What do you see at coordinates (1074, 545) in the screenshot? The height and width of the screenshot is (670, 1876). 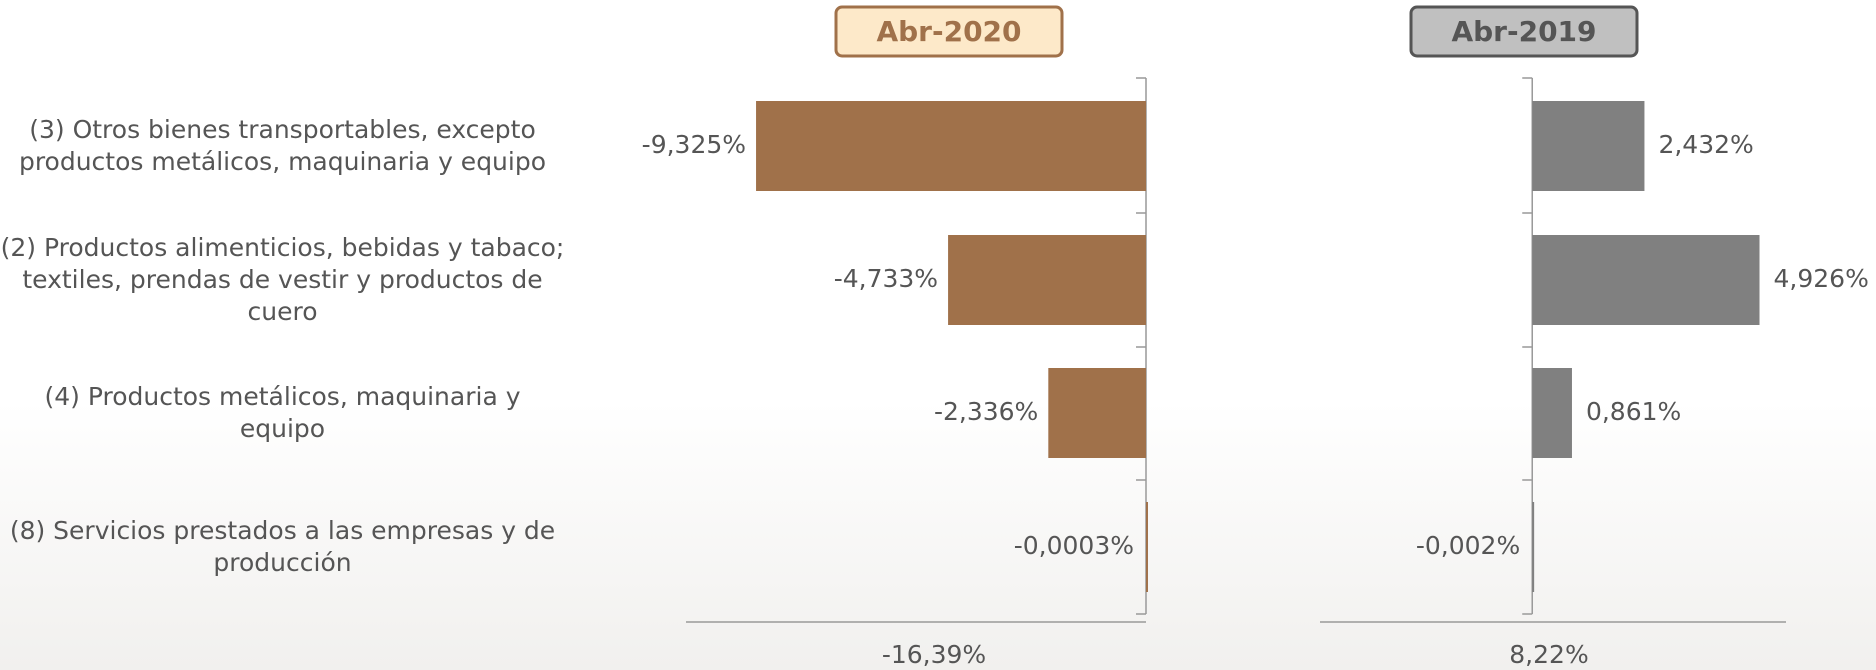 I see `value-label: -0,0003%` at bounding box center [1074, 545].